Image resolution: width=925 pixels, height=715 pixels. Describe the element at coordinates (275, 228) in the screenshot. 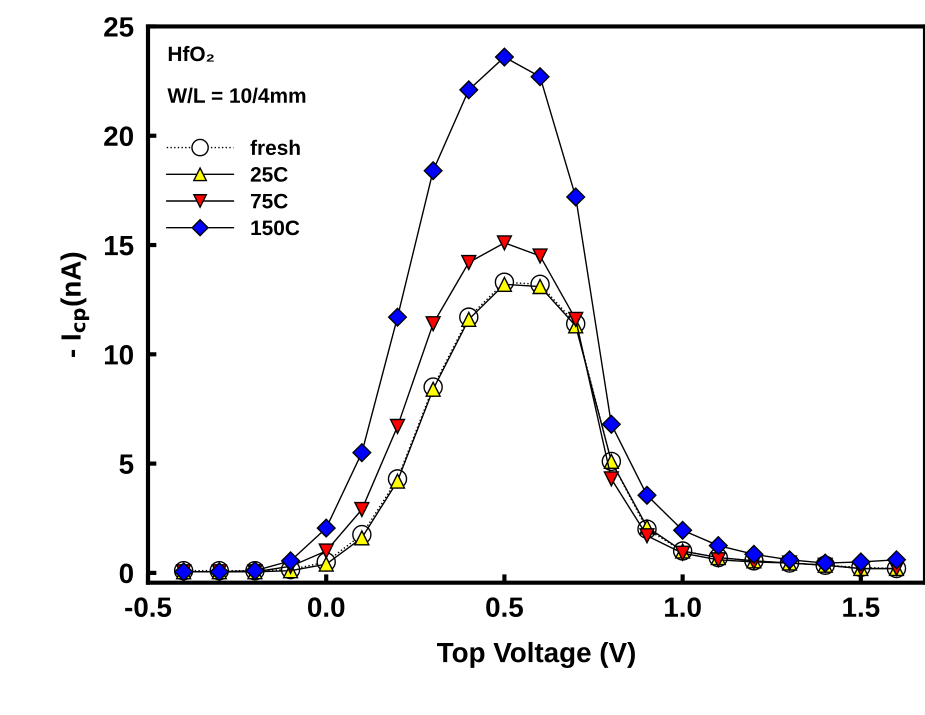

I see `legend-label: 150C` at that location.